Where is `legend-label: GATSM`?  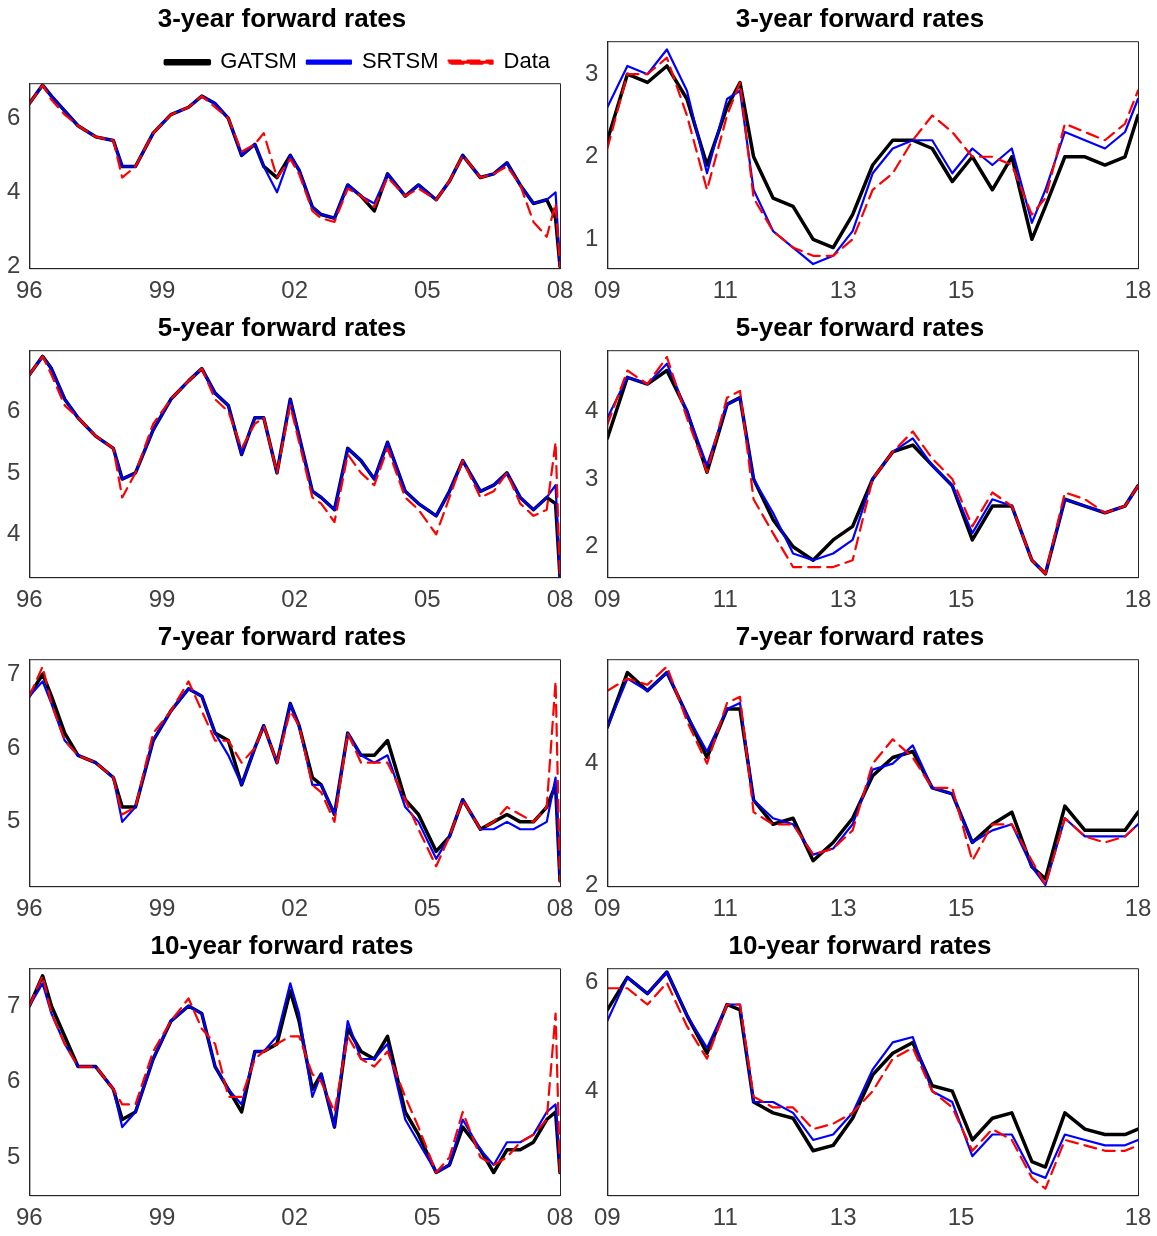
legend-label: GATSM is located at coordinates (258, 61).